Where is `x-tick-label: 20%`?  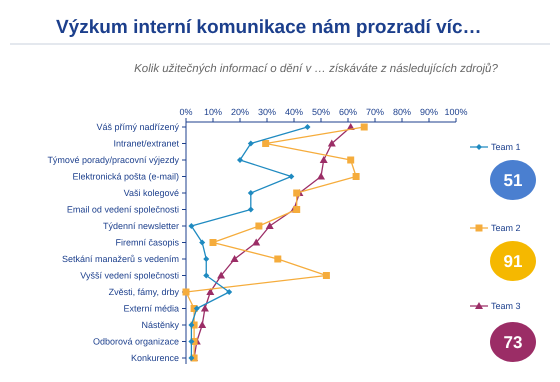 x-tick-label: 20% is located at coordinates (240, 112).